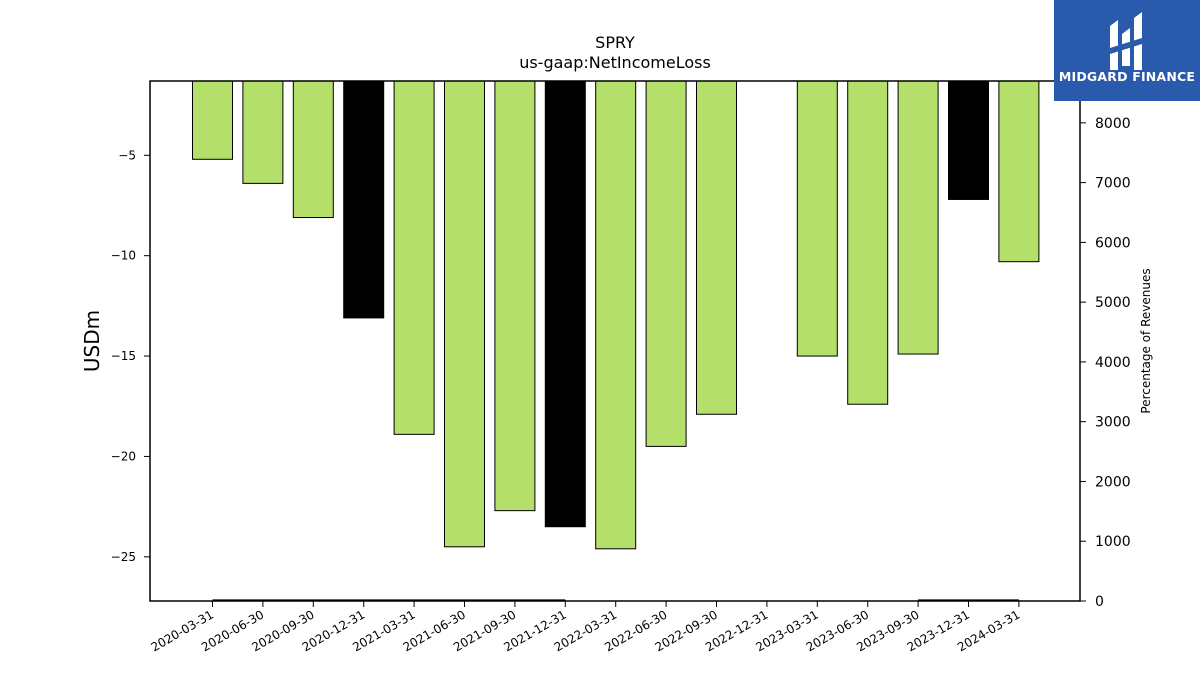  I want to click on y-axis-label: USDm, so click(92, 341).